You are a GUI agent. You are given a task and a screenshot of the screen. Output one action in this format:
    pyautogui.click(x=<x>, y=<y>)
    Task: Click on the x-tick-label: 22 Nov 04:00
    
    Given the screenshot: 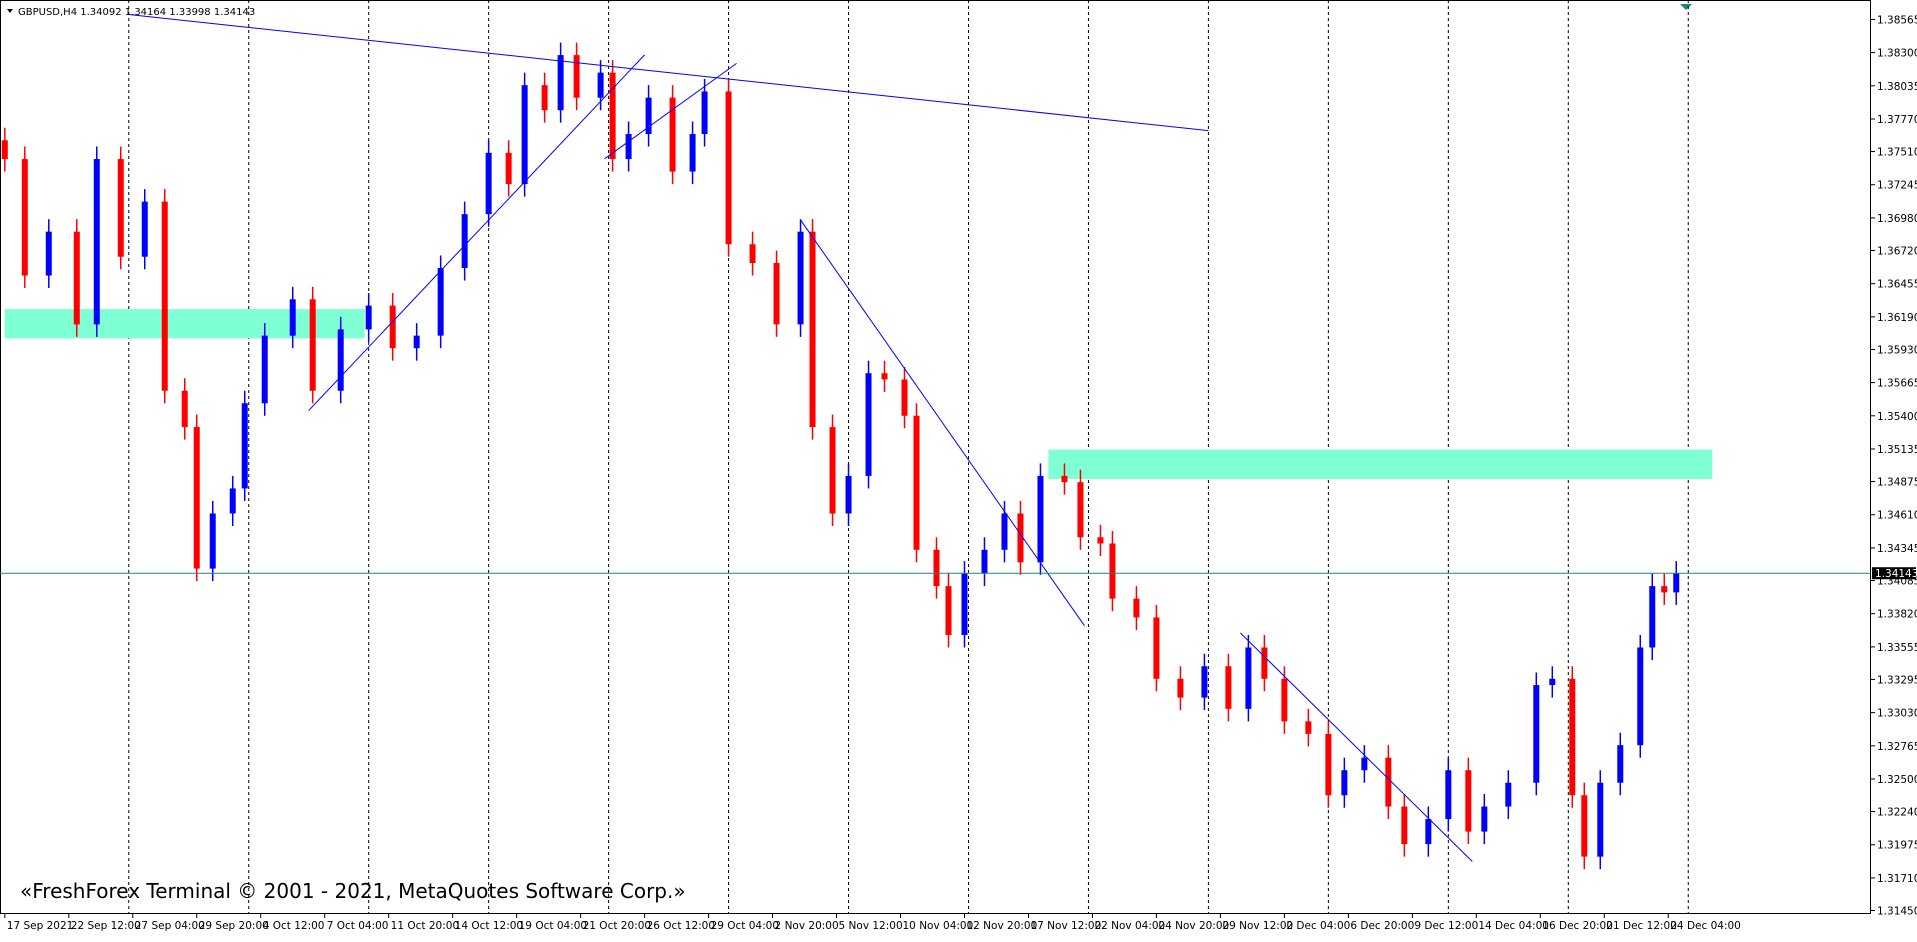 What is the action you would take?
    pyautogui.click(x=1129, y=926)
    